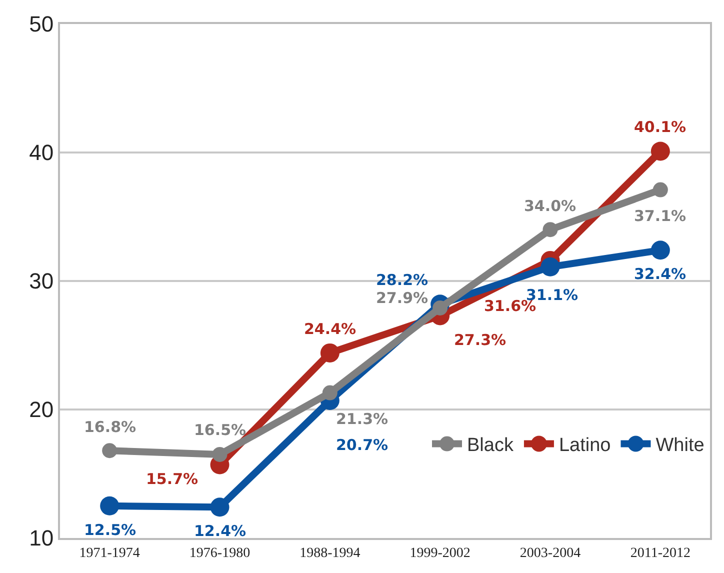 The image size is (724, 573). Describe the element at coordinates (660, 274) in the screenshot. I see `data-label: 32.4%` at that location.